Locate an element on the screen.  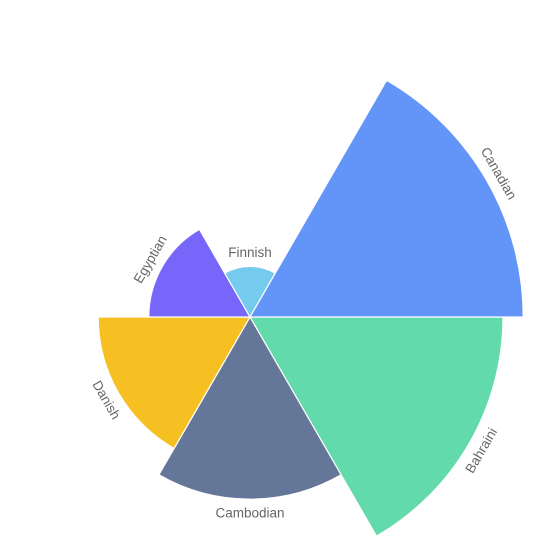
rose-segment-cambodian is located at coordinates (250, 408).